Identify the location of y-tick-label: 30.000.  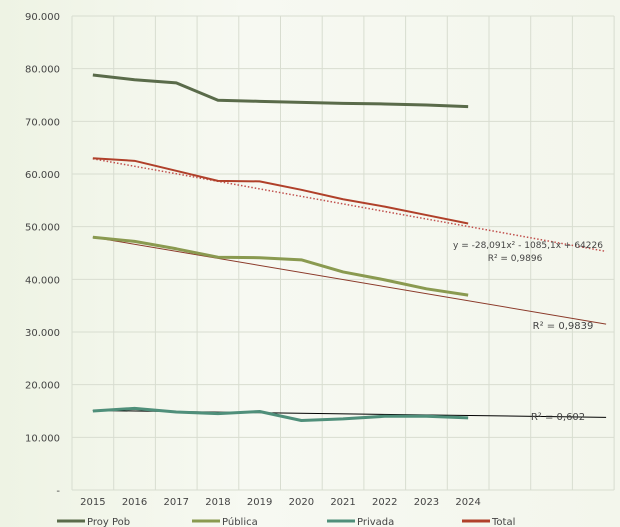
(42, 333).